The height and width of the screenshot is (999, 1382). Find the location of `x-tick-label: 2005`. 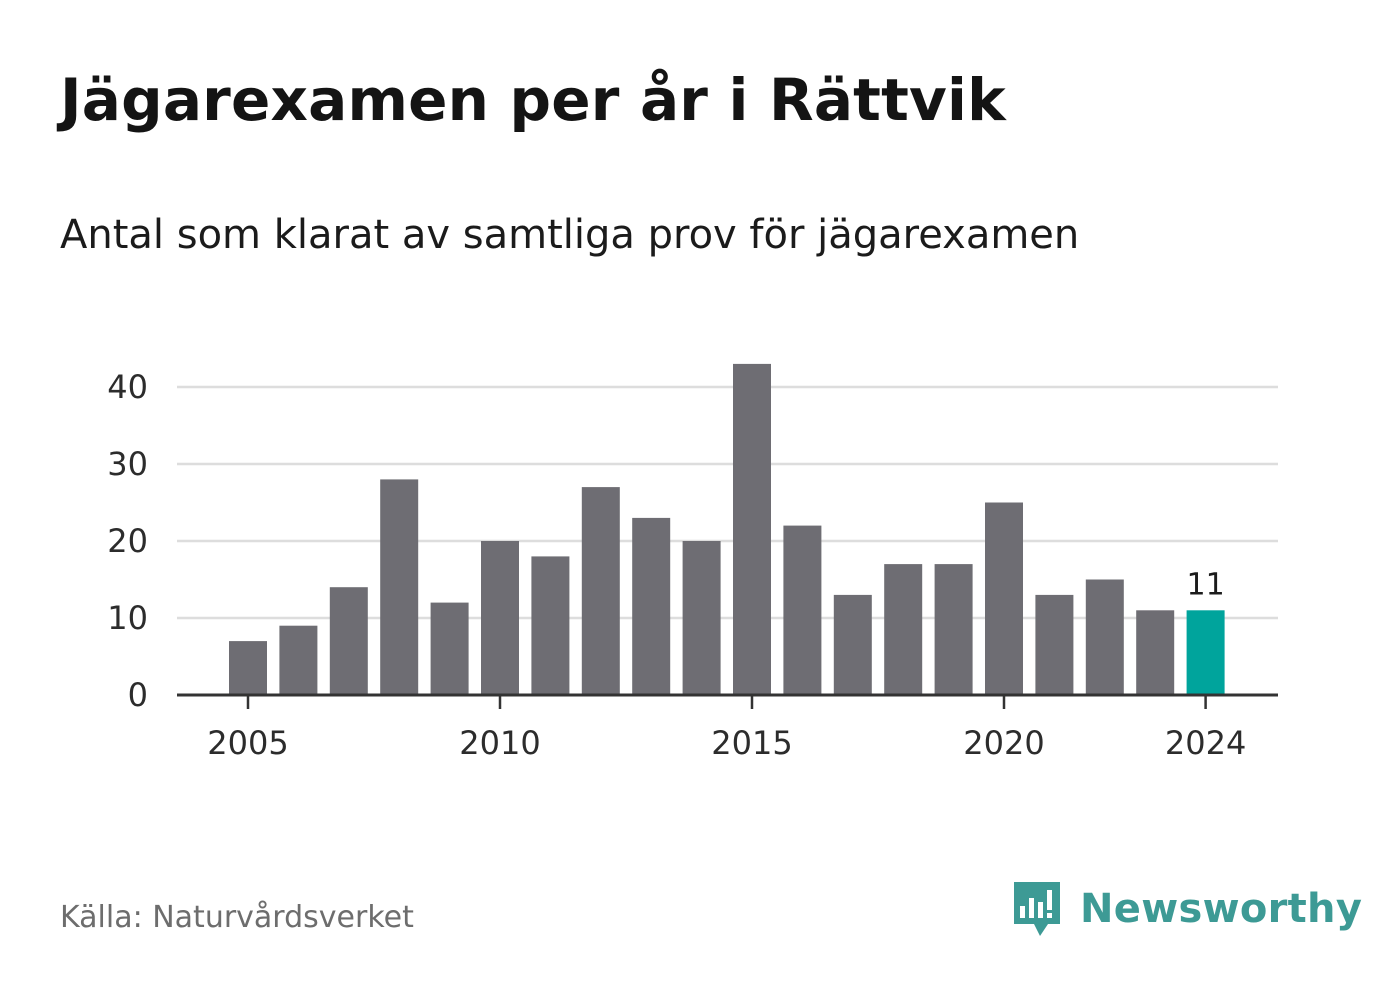

x-tick-label: 2005 is located at coordinates (247, 743).